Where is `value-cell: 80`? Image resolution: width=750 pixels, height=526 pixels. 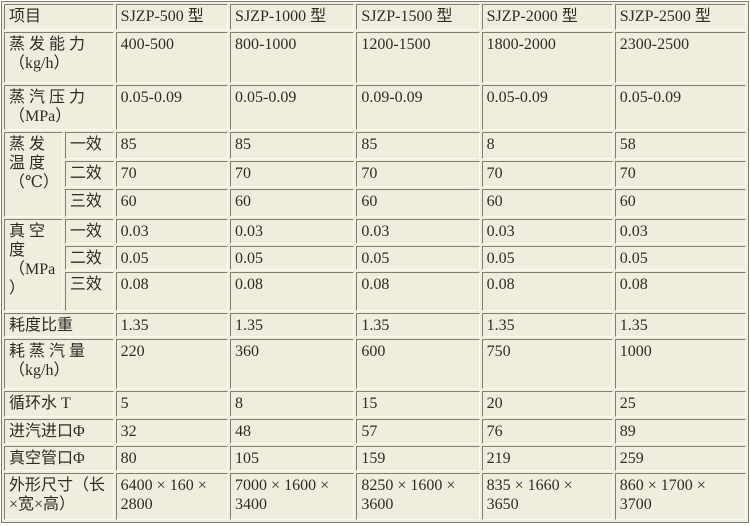
value-cell: 80 is located at coordinates (172, 458).